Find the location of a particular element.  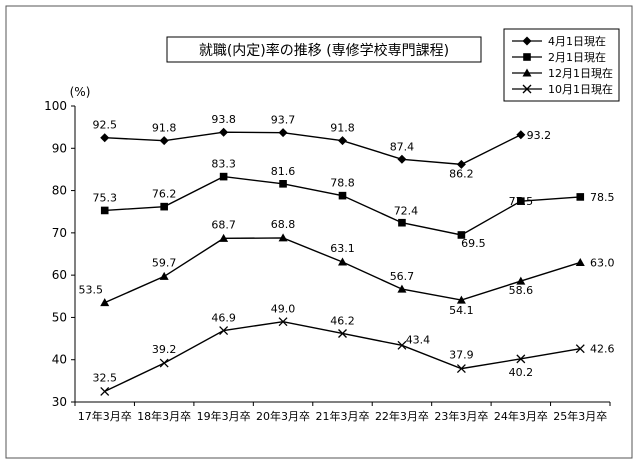

data-label: 78.8 is located at coordinates (342, 183).